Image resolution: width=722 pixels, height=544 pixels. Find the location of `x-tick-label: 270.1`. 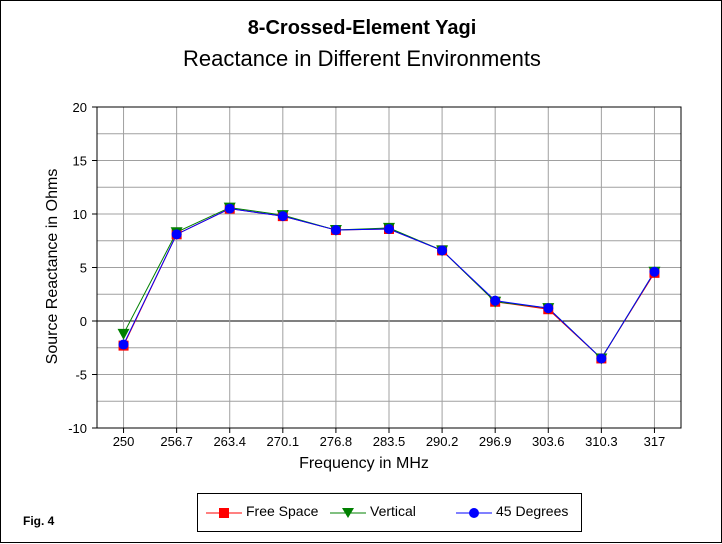

x-tick-label: 270.1 is located at coordinates (283, 441).